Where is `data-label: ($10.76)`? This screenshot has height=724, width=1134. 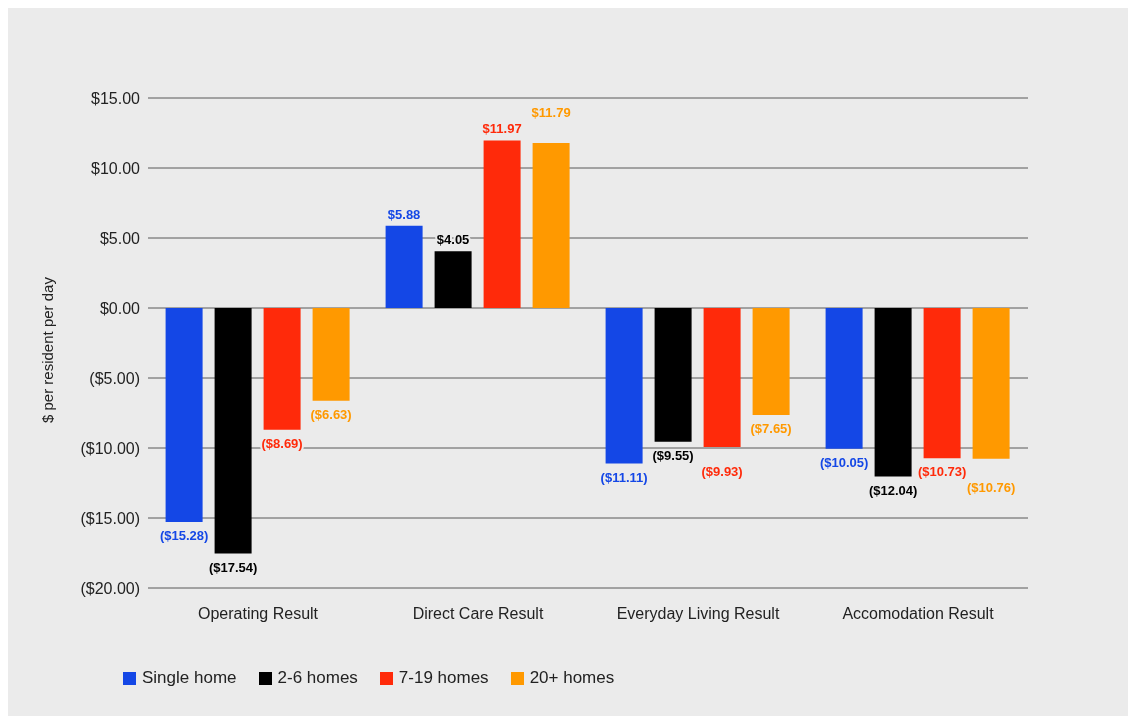
data-label: ($10.76) is located at coordinates (991, 488).